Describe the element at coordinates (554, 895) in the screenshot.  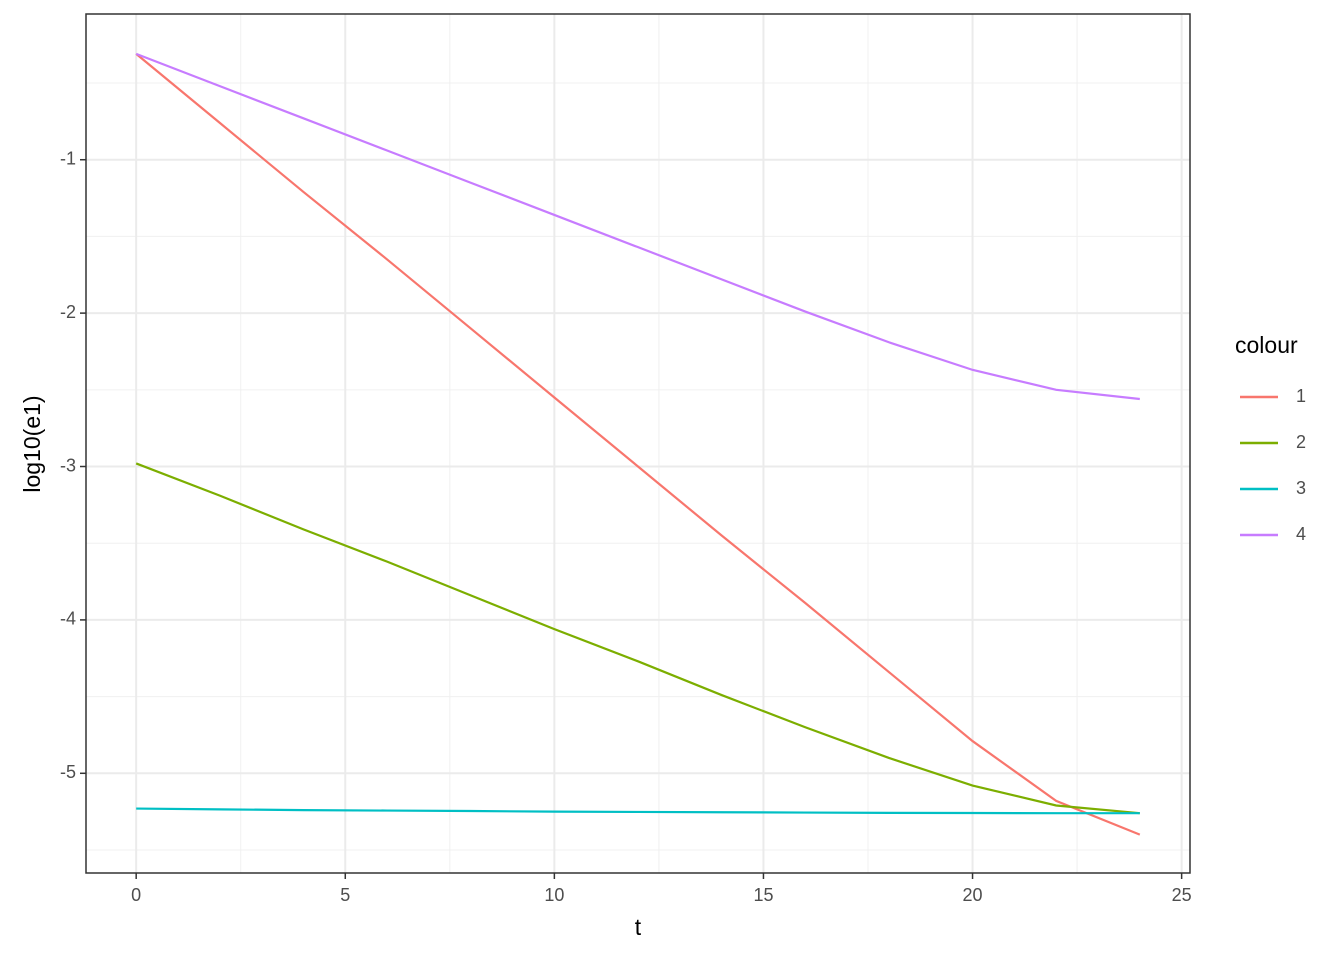
I see `x-tick-label: 10` at that location.